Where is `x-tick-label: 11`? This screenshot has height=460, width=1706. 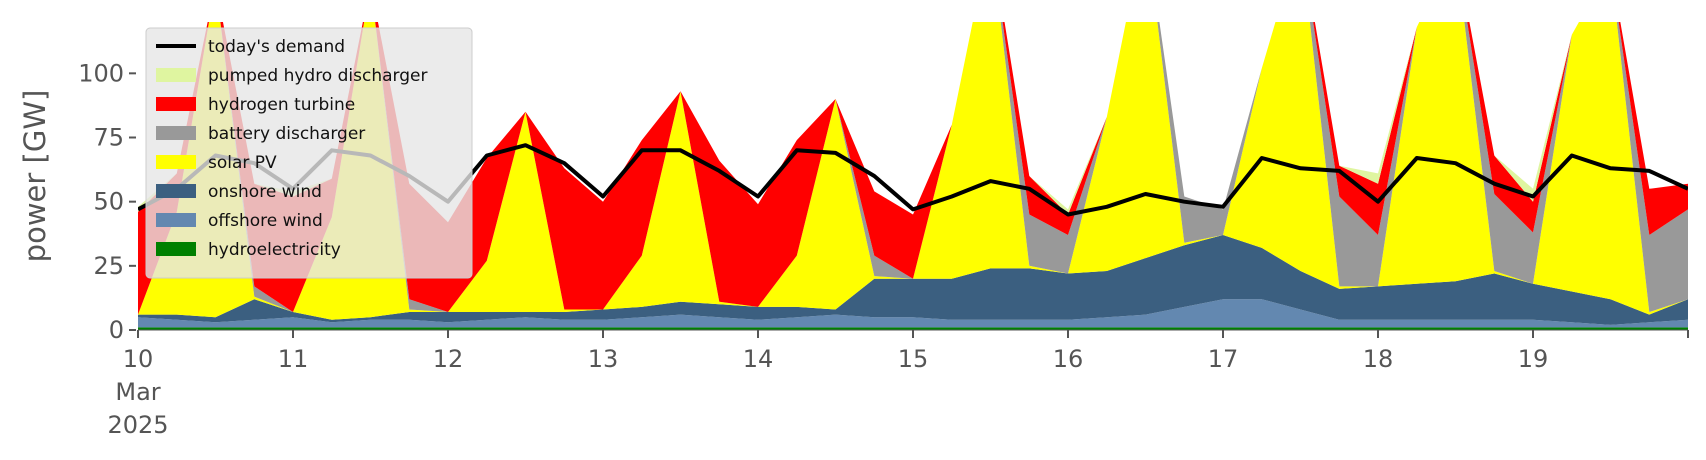
x-tick-label: 11 is located at coordinates (293, 359).